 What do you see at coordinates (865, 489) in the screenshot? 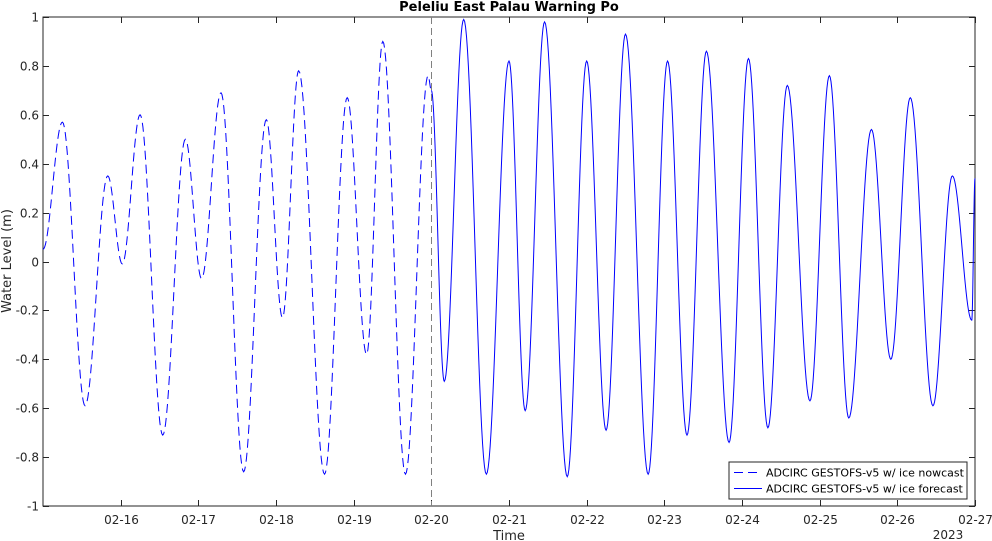
I see `legend-label-forecast: ADCIRC GESTOFS-v5 w/ ice forecast` at bounding box center [865, 489].